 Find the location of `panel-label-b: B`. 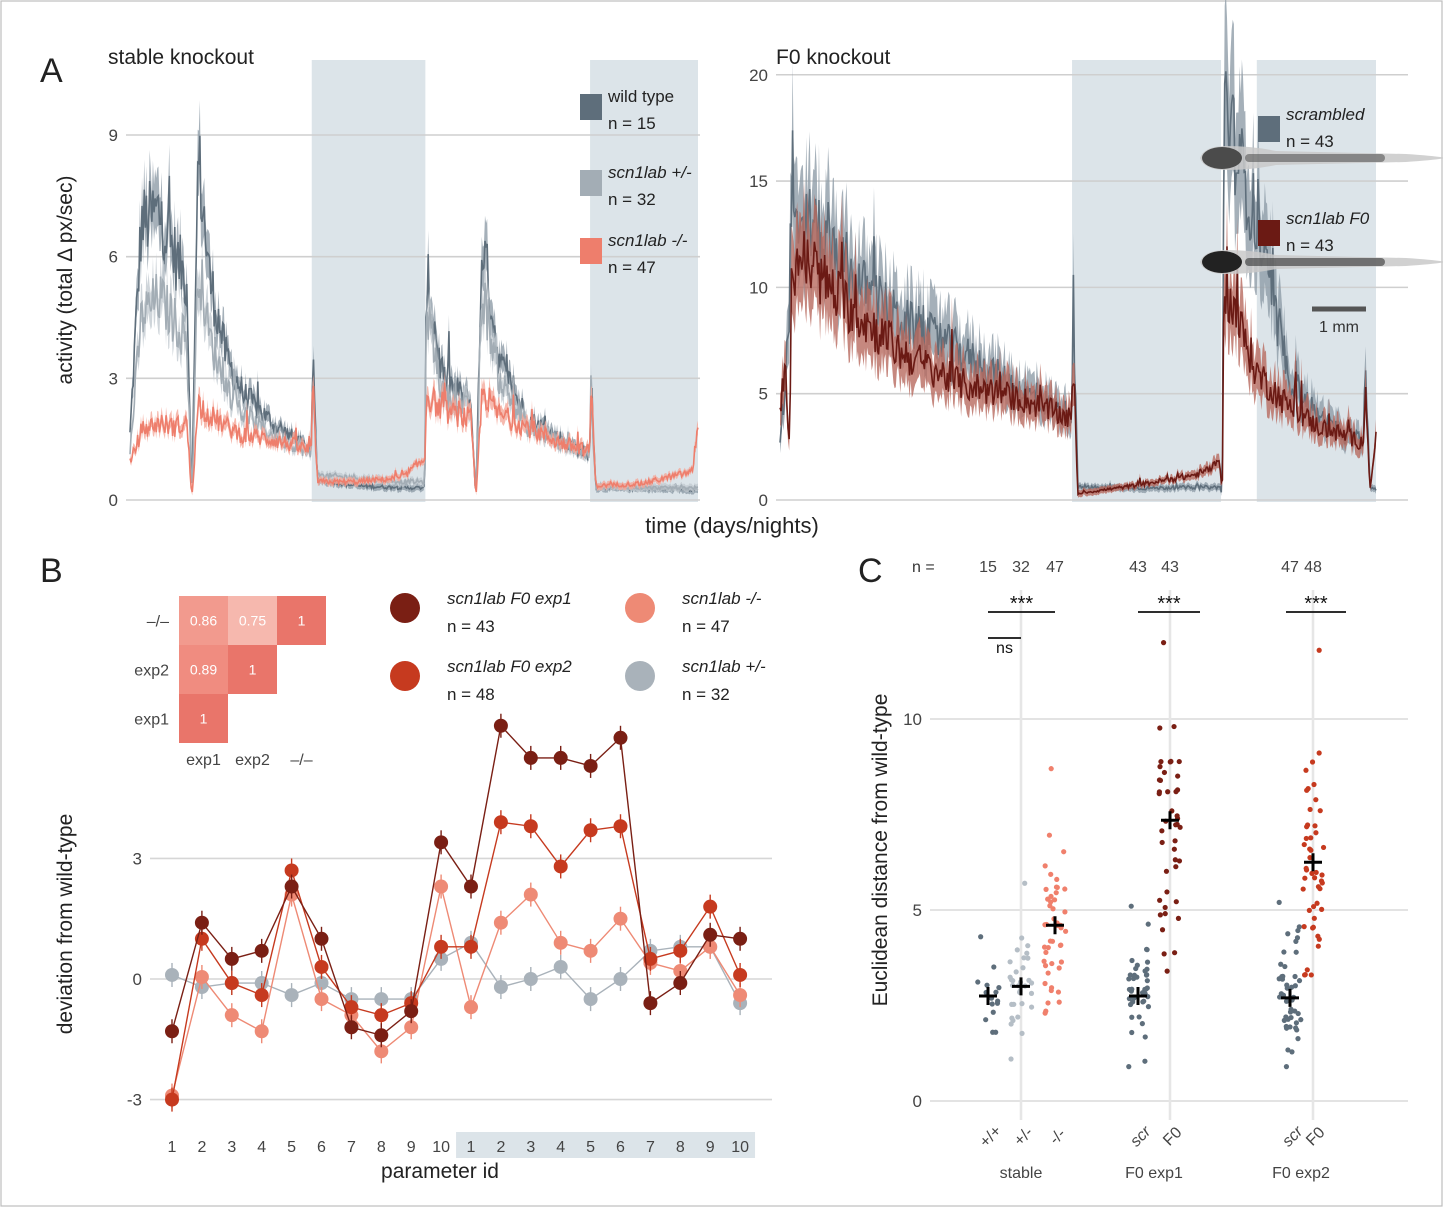

panel-label-b: B is located at coordinates (51, 571).